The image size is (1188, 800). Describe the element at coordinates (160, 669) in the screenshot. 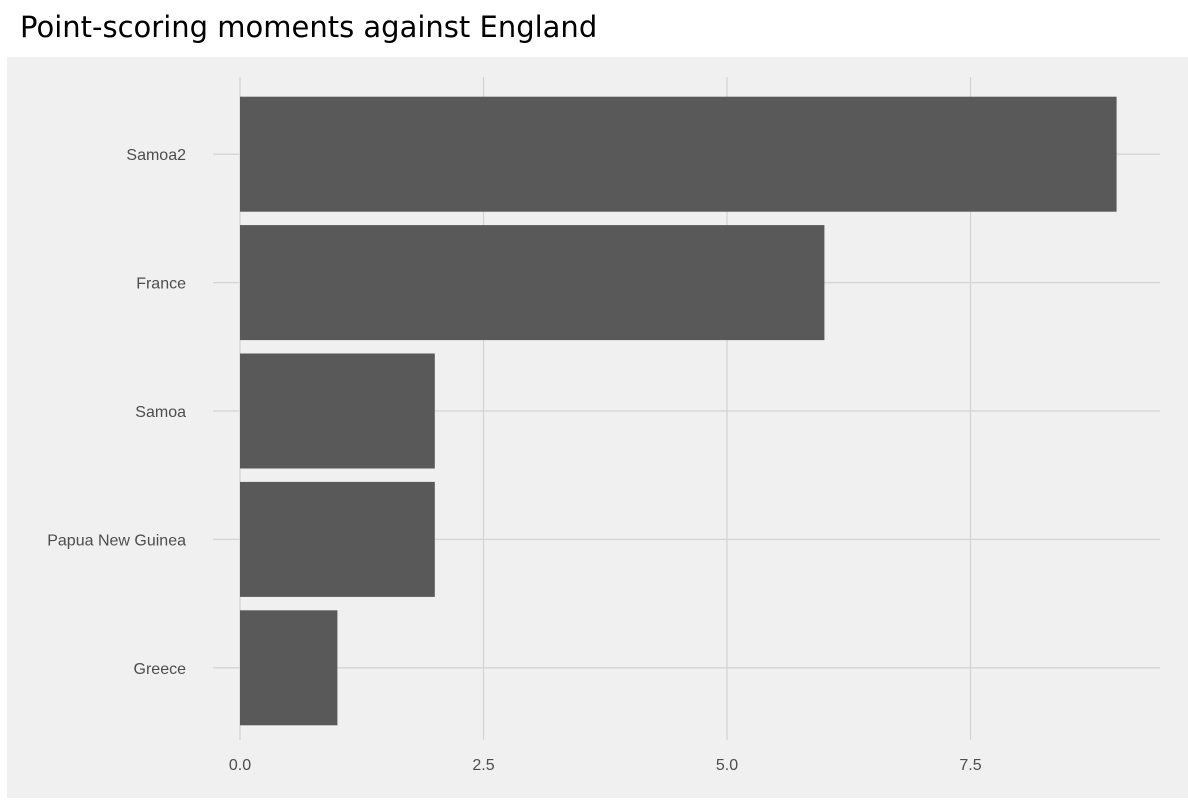

I see `y-category-label: Greece` at that location.